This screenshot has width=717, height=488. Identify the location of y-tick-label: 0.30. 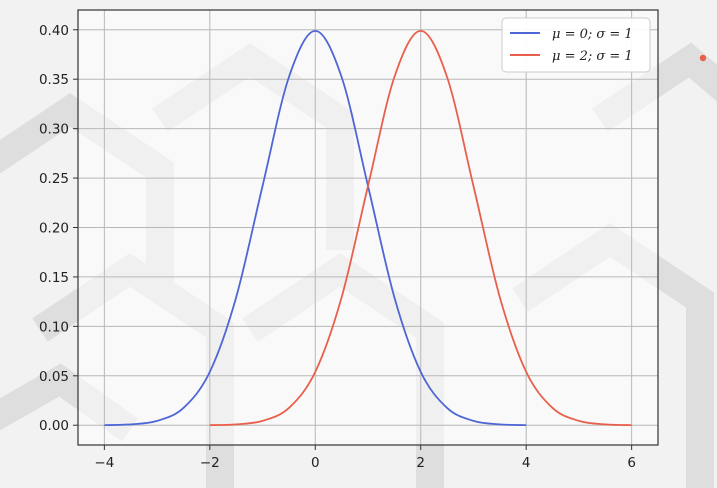
(54, 130).